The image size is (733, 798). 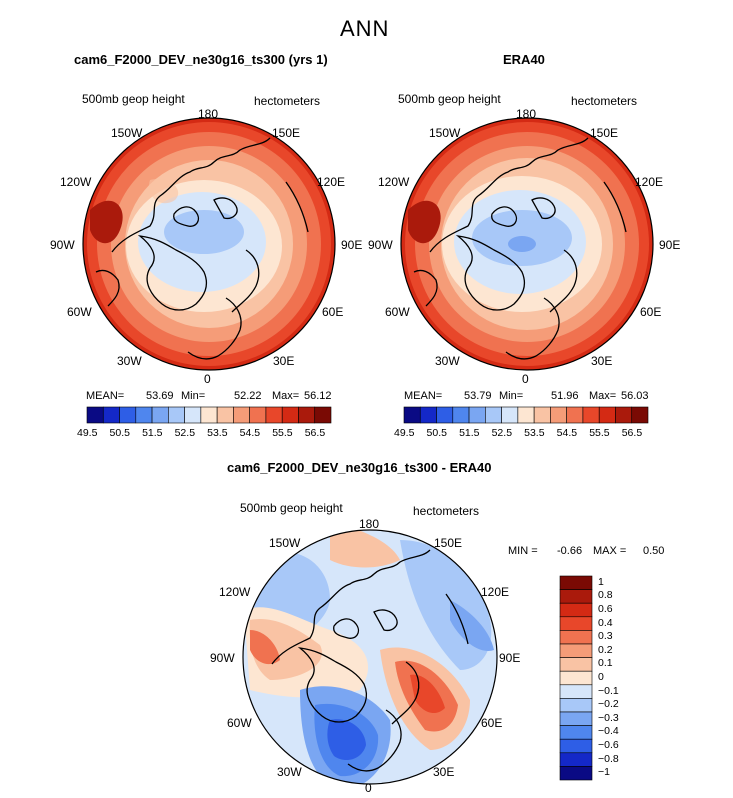 What do you see at coordinates (608, 690) in the screenshot?
I see `colorbar-tick-label: −0.1` at bounding box center [608, 690].